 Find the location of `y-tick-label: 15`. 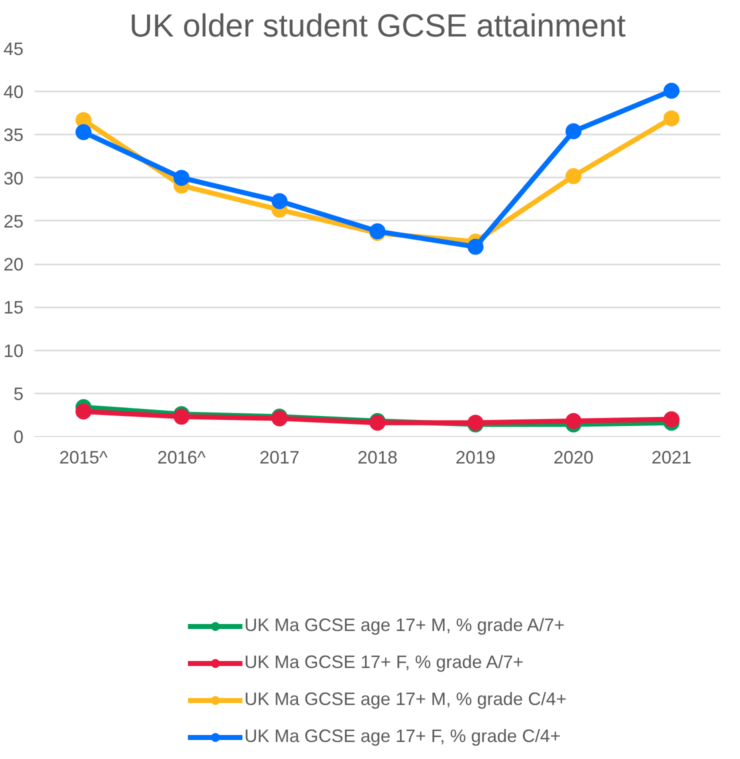

y-tick-label: 15 is located at coordinates (13, 308).